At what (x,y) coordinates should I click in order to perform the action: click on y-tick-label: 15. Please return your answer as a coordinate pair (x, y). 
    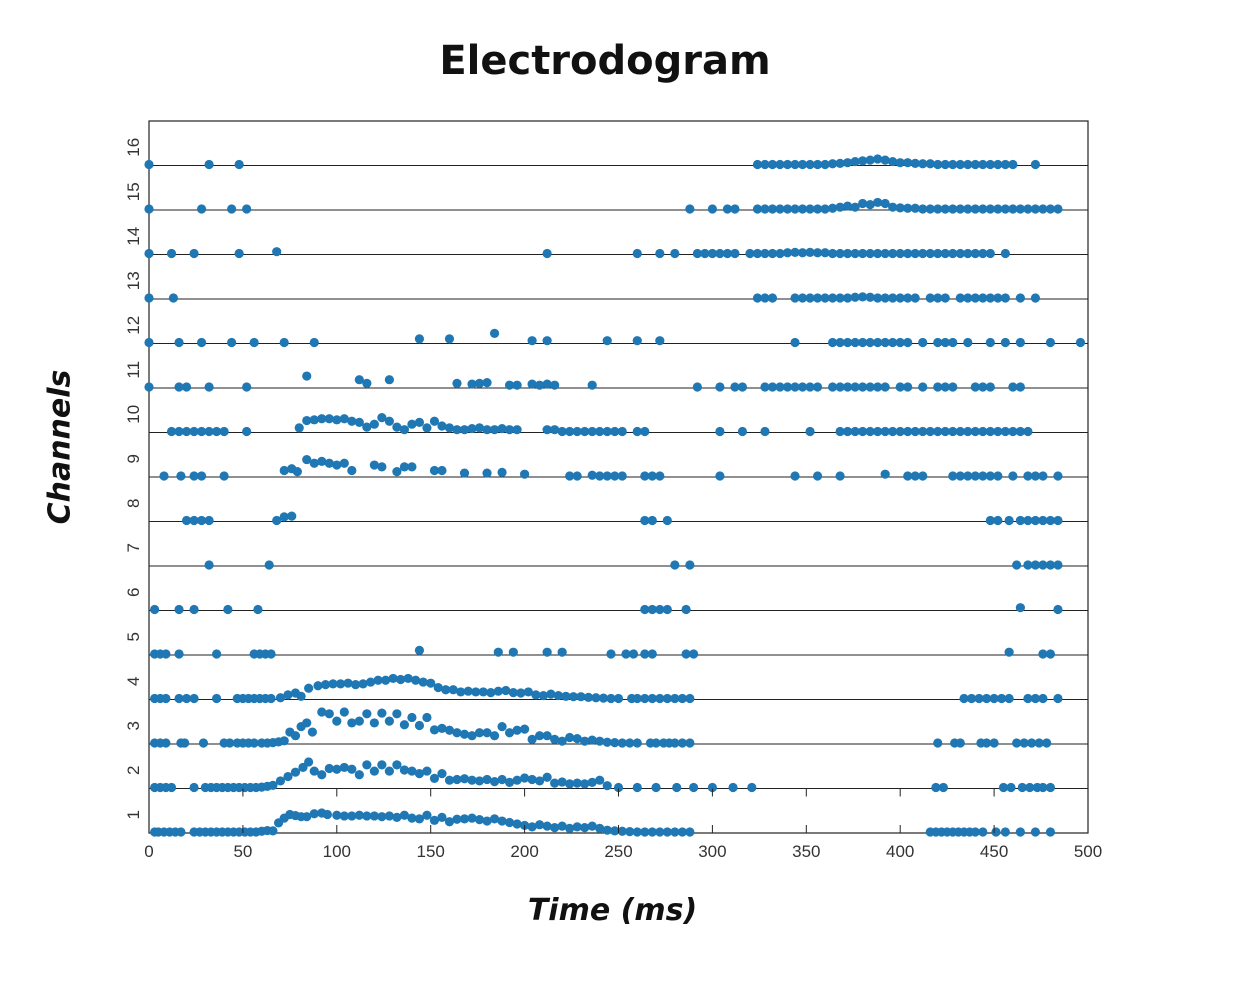
    Looking at the image, I should click on (133, 191).